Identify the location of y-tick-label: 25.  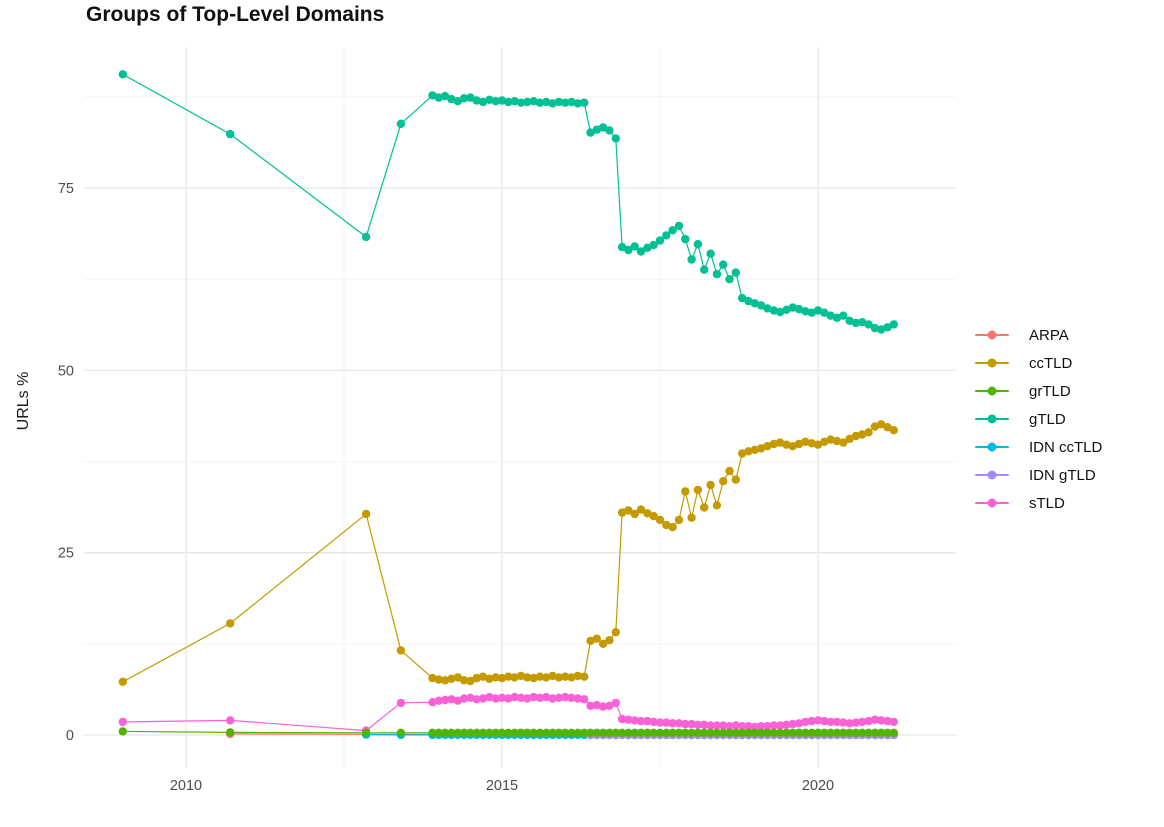
(66, 554).